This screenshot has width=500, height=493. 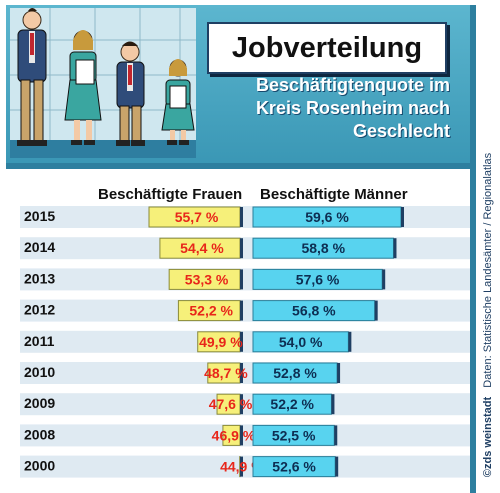 What do you see at coordinates (231, 404) in the screenshot?
I see `women-value-label: 47,6 %` at bounding box center [231, 404].